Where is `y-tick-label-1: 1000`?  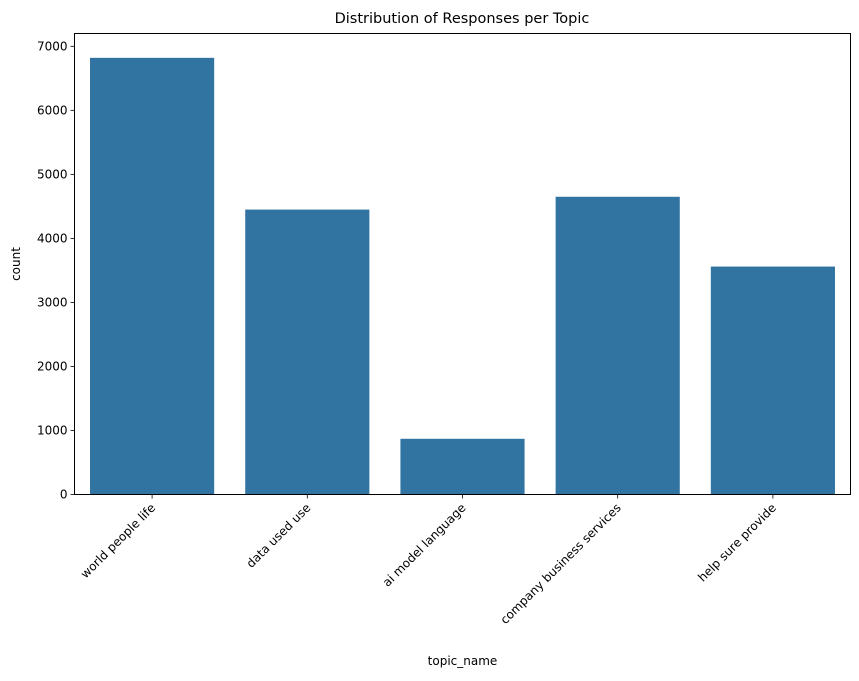 y-tick-label-1: 1000 is located at coordinates (52, 430).